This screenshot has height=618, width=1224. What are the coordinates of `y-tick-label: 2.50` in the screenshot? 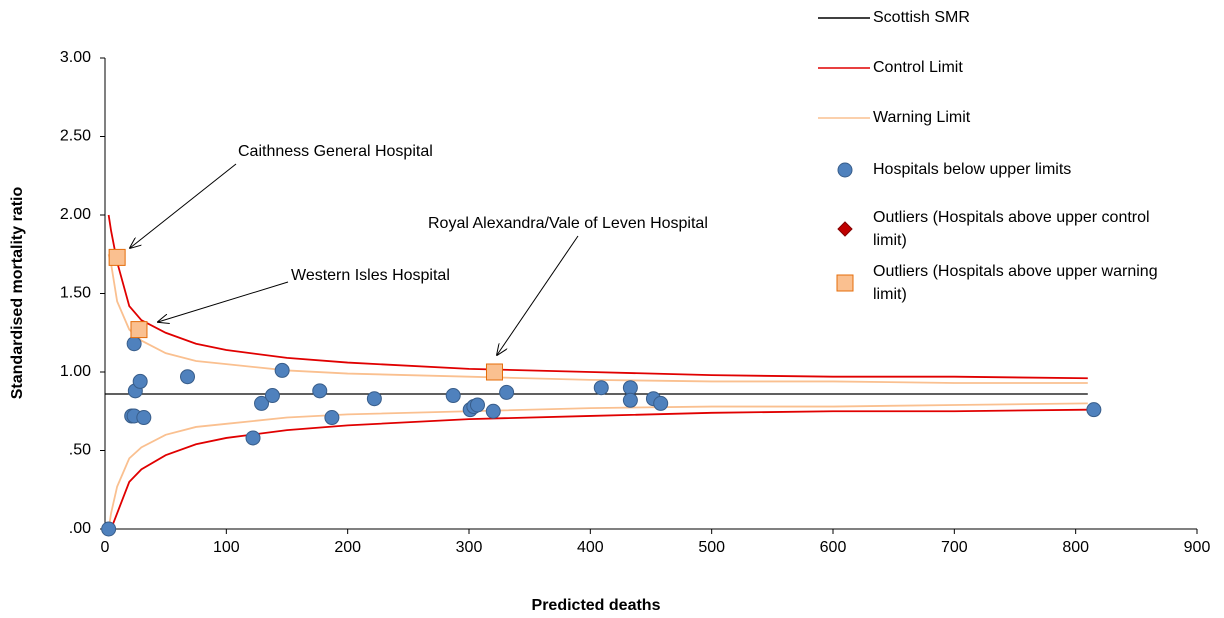 It's located at (75, 136).